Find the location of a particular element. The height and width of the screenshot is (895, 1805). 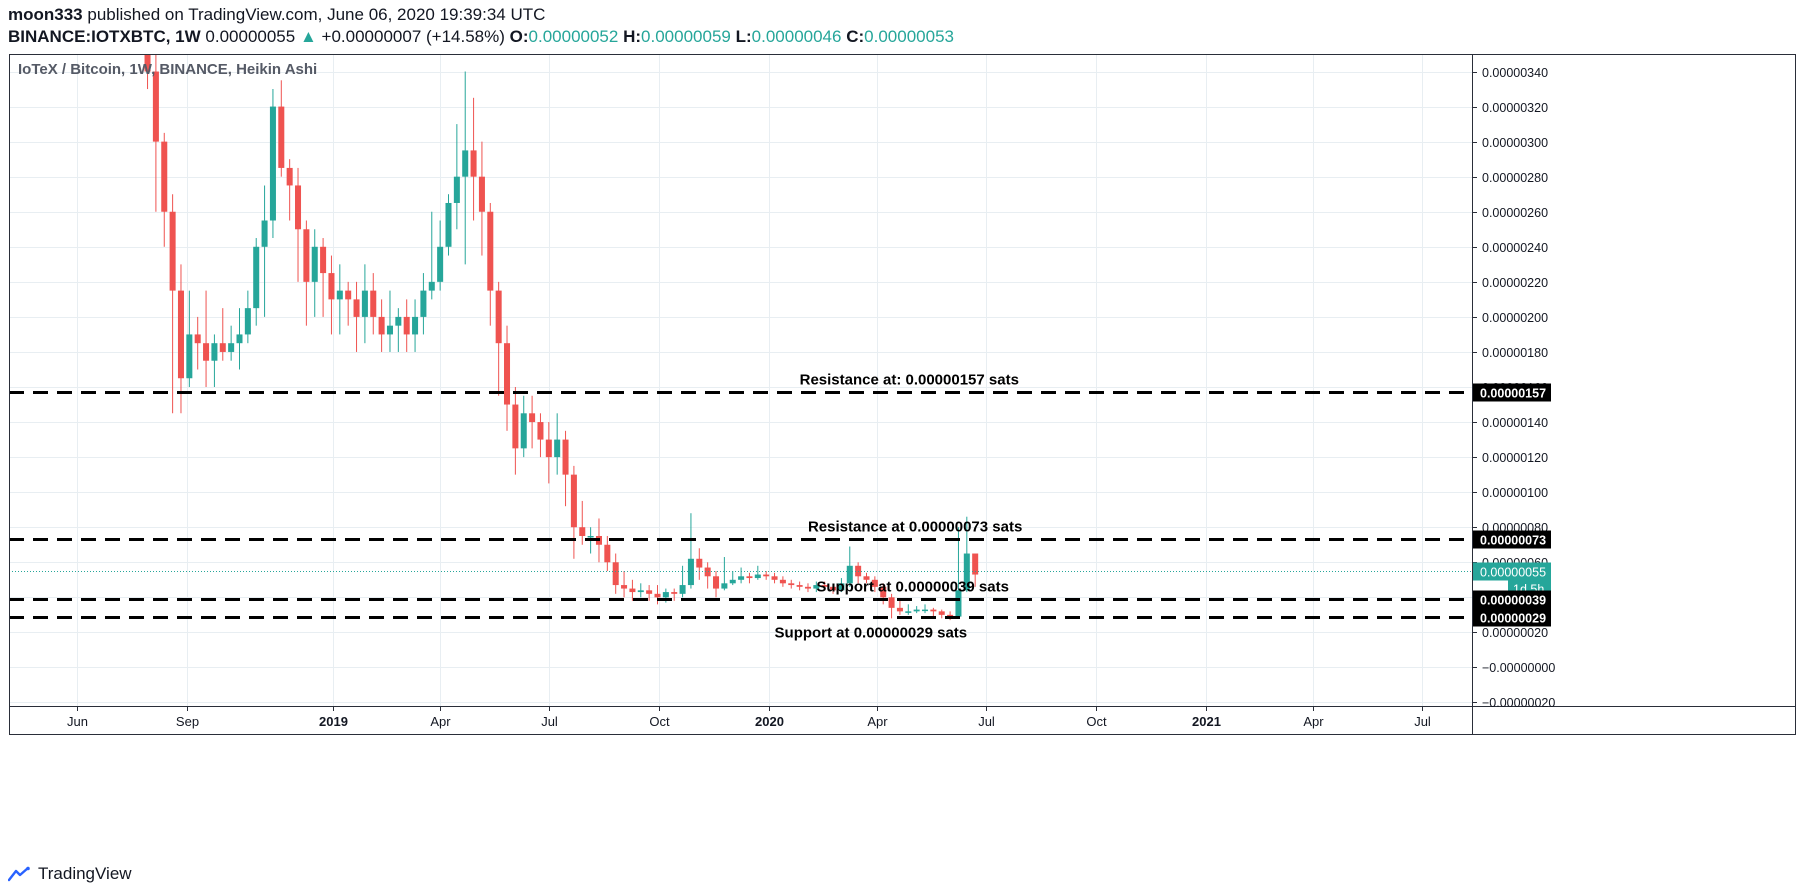

close-value: 0.00000053 is located at coordinates (909, 36).